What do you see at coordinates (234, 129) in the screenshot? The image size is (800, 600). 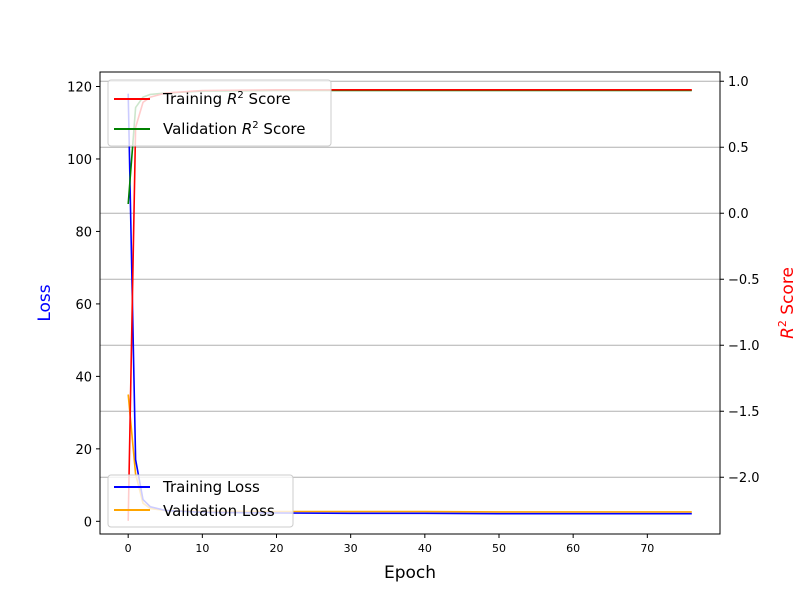 I see `legend-validation-r2-label: Validation R2 Score` at bounding box center [234, 129].